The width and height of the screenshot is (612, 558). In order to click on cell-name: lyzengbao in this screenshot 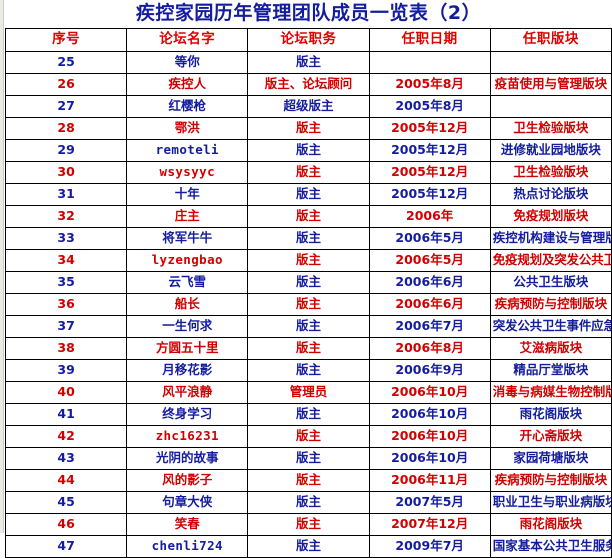, I will do `click(187, 260)`.